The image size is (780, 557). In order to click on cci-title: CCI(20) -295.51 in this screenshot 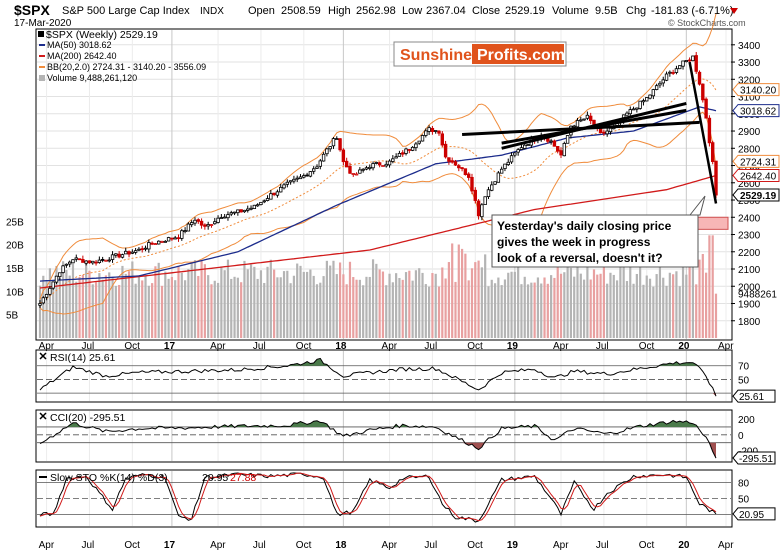, I will do `click(82, 418)`.